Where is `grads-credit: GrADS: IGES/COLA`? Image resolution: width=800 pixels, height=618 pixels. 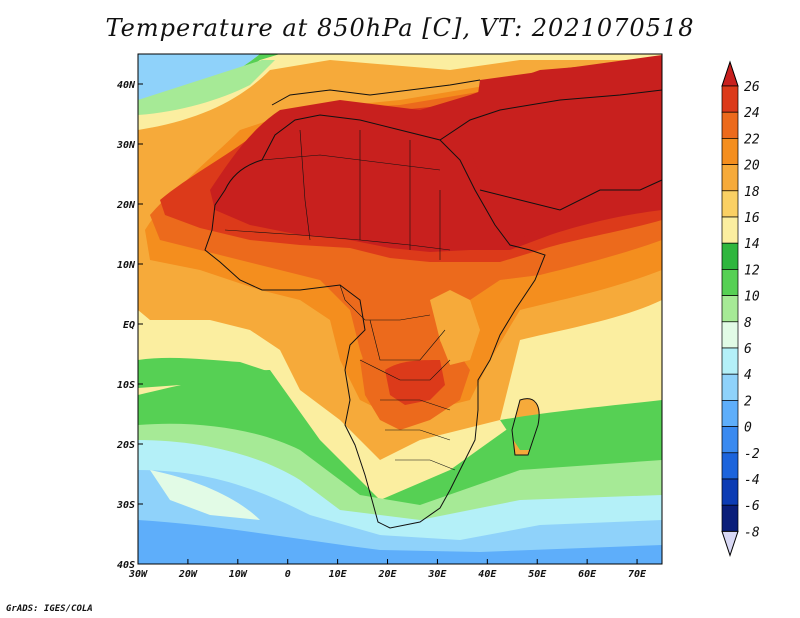
grads-credit: GrADS: IGES/COLA is located at coordinates (49, 609).